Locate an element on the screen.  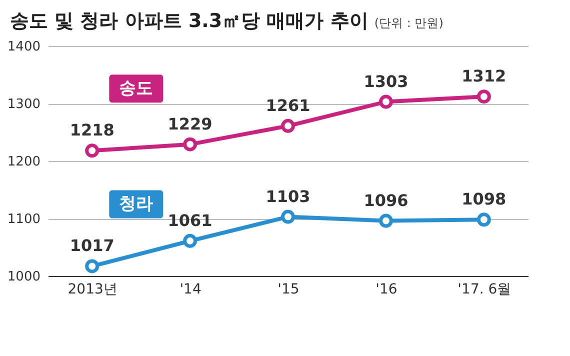
y-tick-label: 1300 is located at coordinates (23, 104).